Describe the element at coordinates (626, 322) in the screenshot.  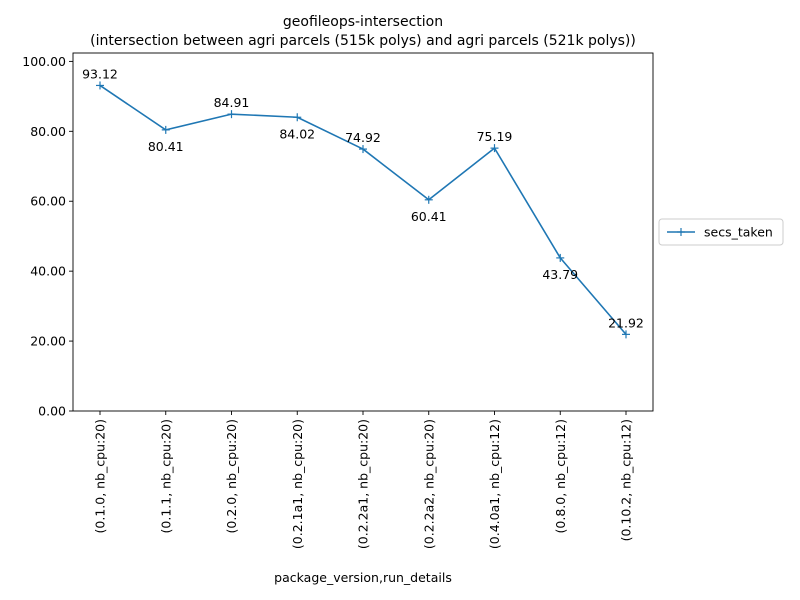
I see `data-label: 21.92` at that location.